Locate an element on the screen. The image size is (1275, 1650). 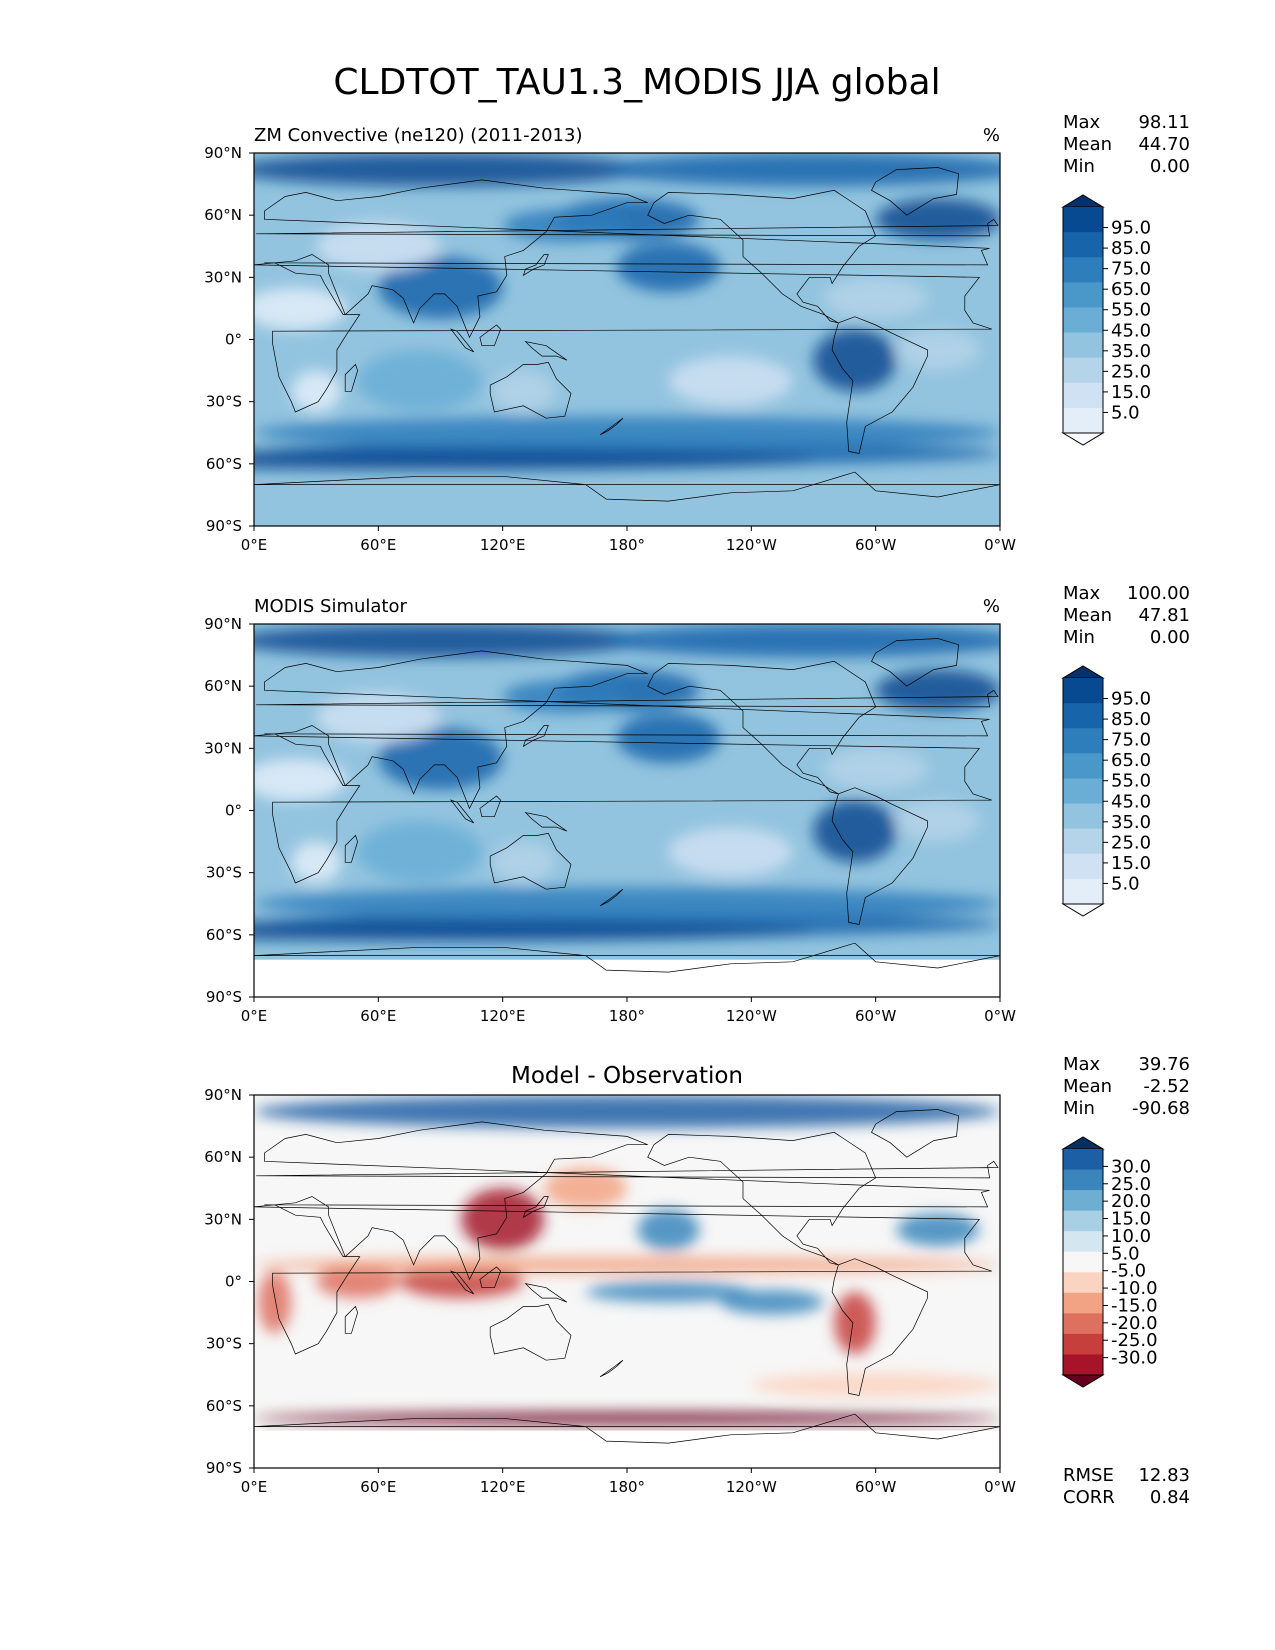
colorbar-tick-label: -20.0 is located at coordinates (1134, 1323).